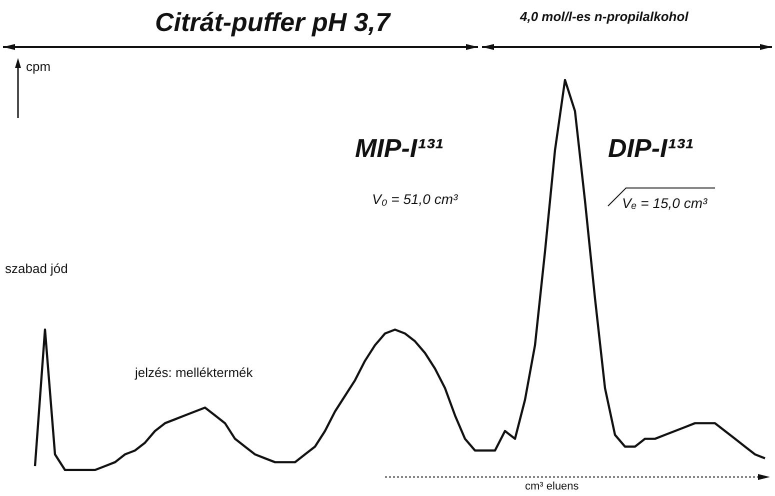 The width and height of the screenshot is (775, 496). I want to click on text: 4,0 mol/l-es n-propilalkohol, so click(604, 16).